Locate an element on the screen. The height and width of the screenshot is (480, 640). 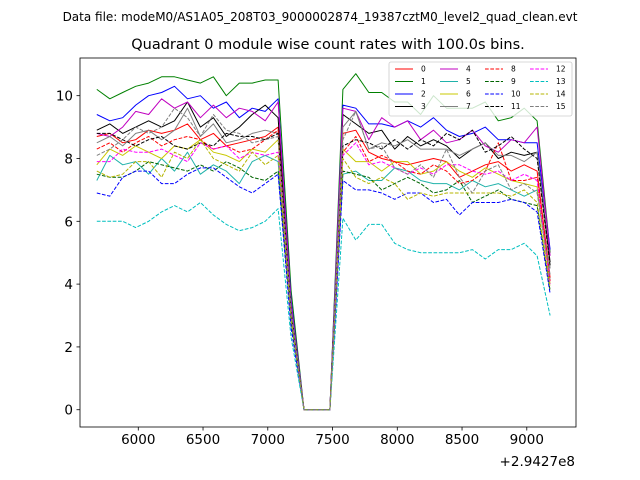
legend-label-4: 4 is located at coordinates (468, 69).